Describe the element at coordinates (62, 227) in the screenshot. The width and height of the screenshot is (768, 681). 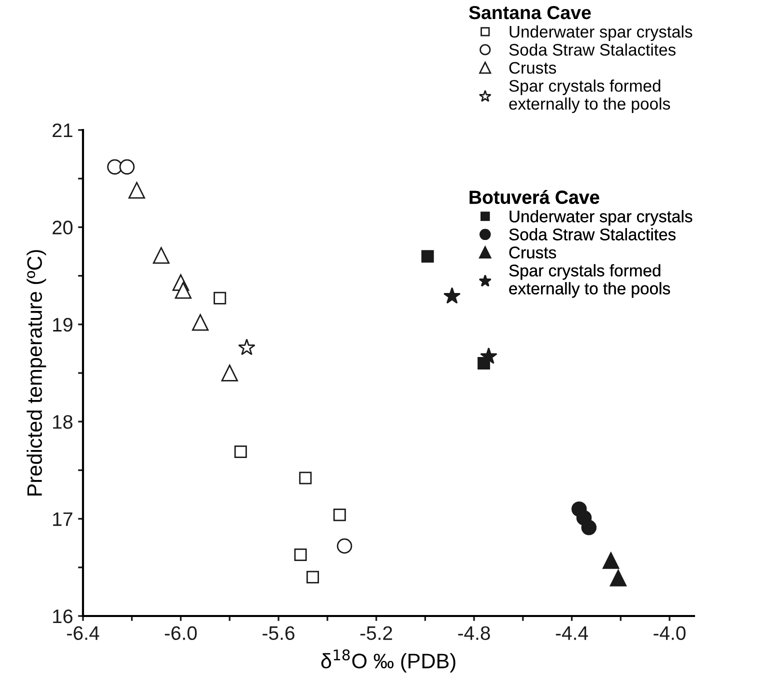
I see `y-tick-label: 20` at that location.